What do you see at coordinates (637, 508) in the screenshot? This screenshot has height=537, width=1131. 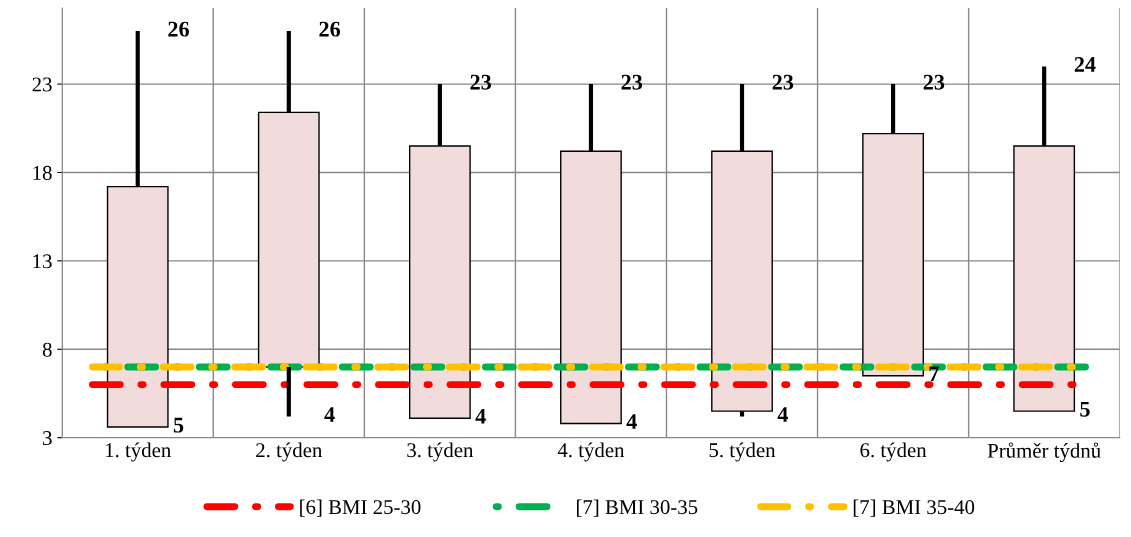 I see `legend-label: [7] BMI 30-35` at bounding box center [637, 508].